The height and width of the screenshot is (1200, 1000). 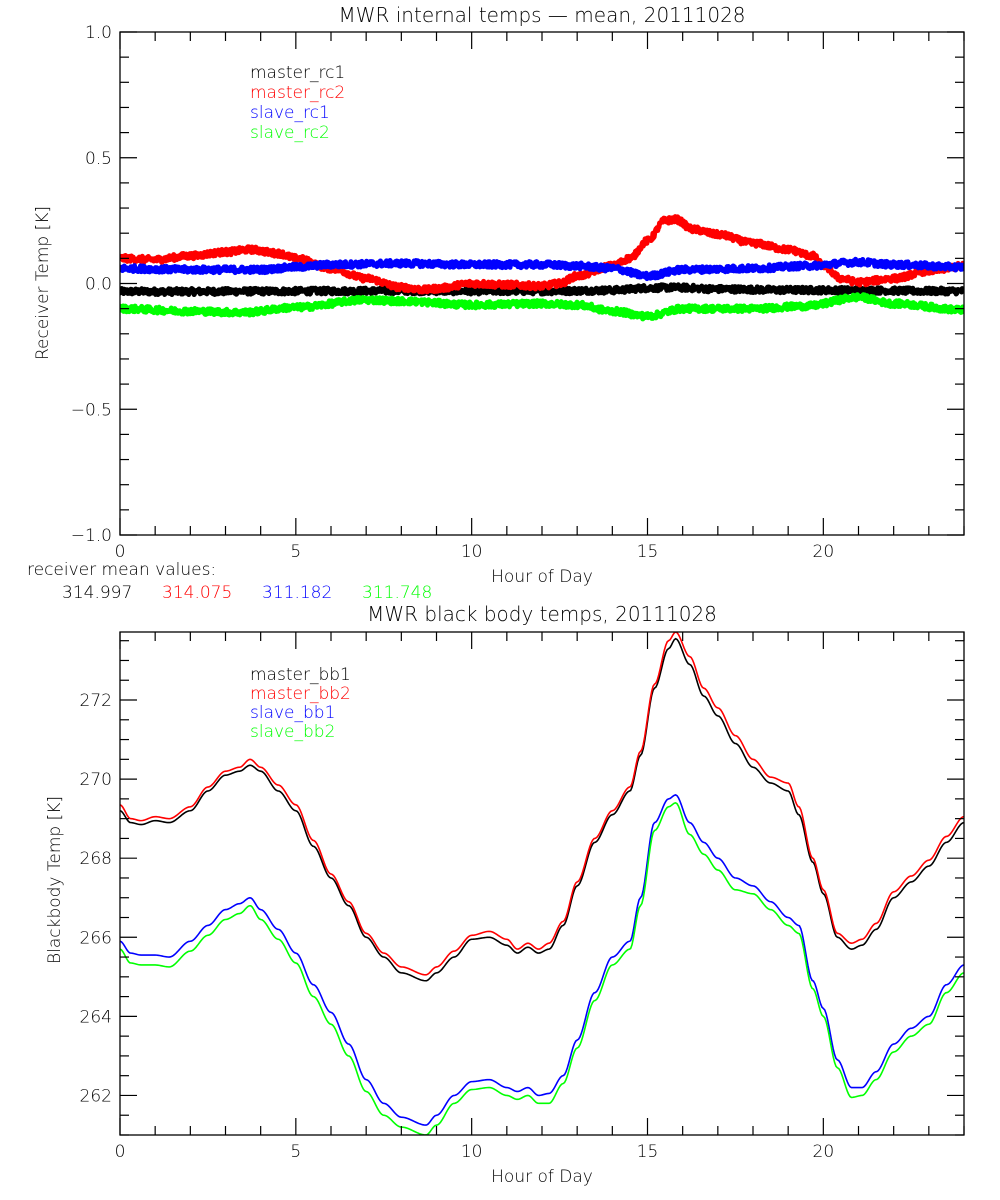 What do you see at coordinates (96, 1096) in the screenshot?
I see `y-tick-label: 262` at bounding box center [96, 1096].